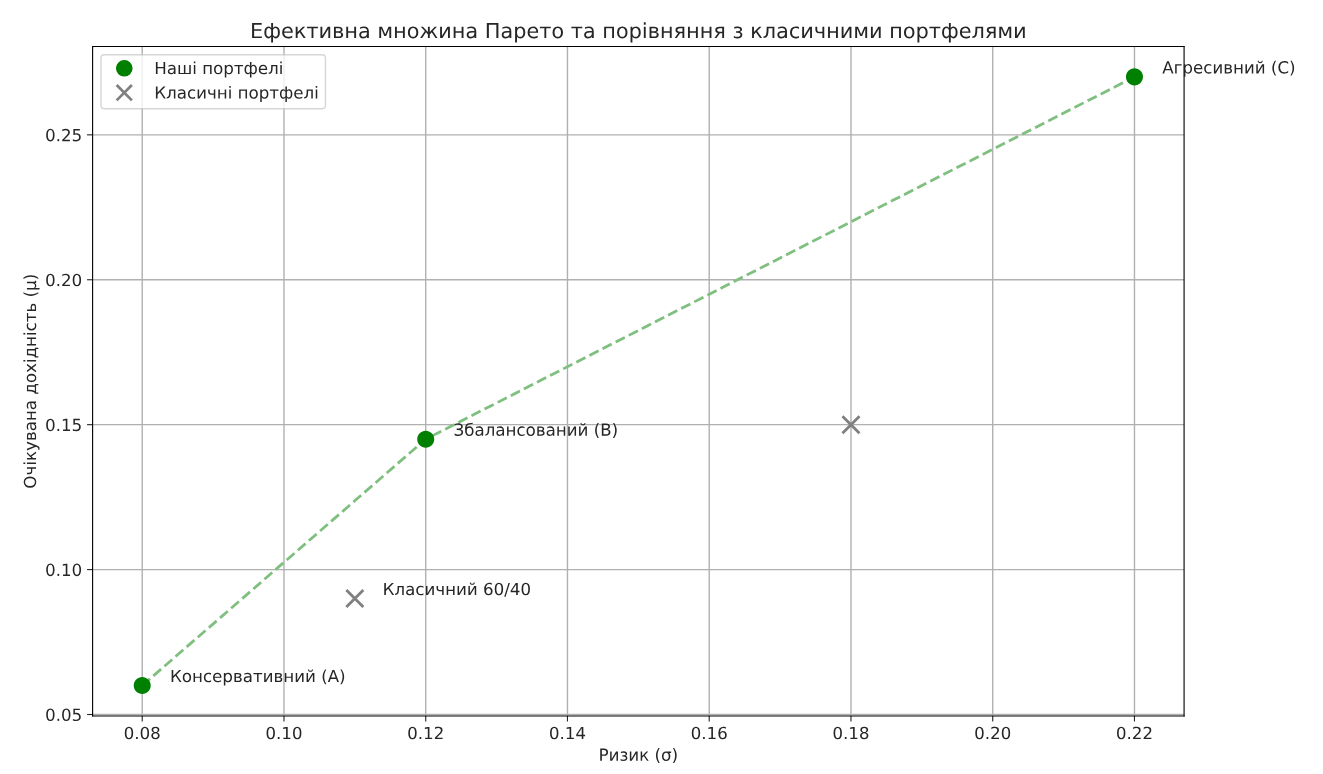 The image size is (1323, 774). I want to click on x-tick-label: 0.18, so click(851, 733).